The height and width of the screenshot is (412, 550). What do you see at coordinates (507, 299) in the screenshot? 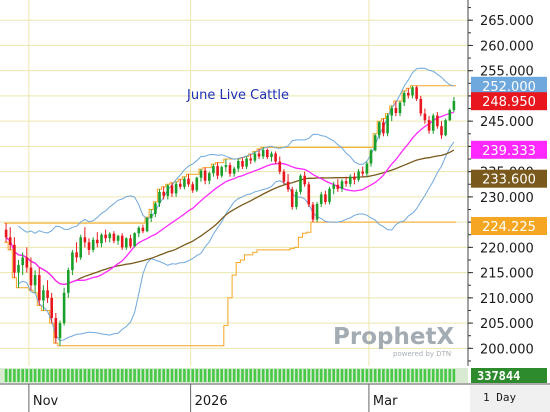
I see `ytick-label-210: 210.000` at bounding box center [507, 299].